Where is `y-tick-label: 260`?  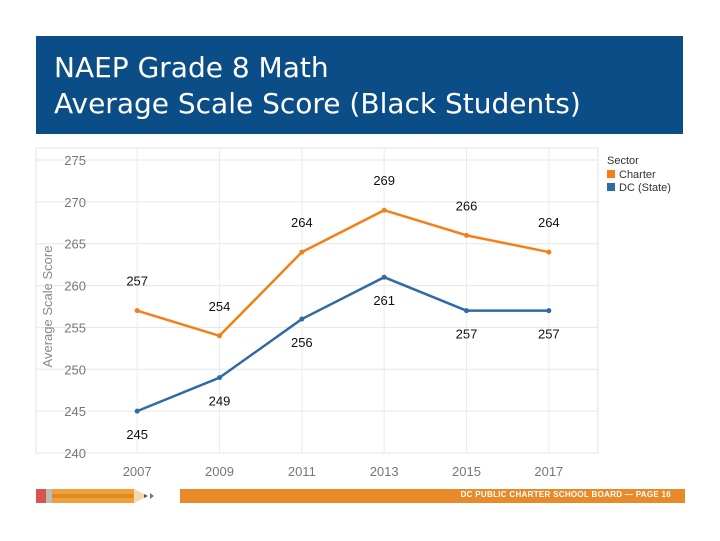 y-tick-label: 260 is located at coordinates (75, 286).